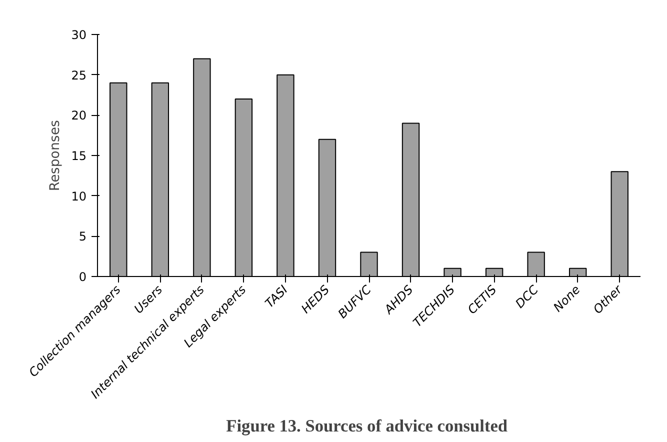 The image size is (667, 442). What do you see at coordinates (79, 196) in the screenshot?
I see `y-tick-label: 10` at bounding box center [79, 196].